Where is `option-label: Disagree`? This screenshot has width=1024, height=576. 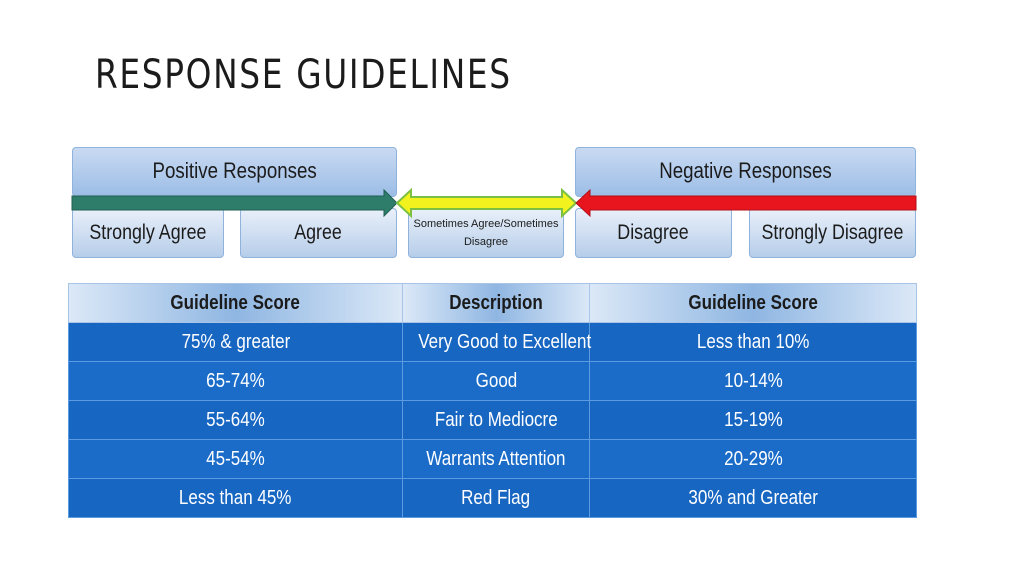
option-label: Disagree is located at coordinates (653, 232).